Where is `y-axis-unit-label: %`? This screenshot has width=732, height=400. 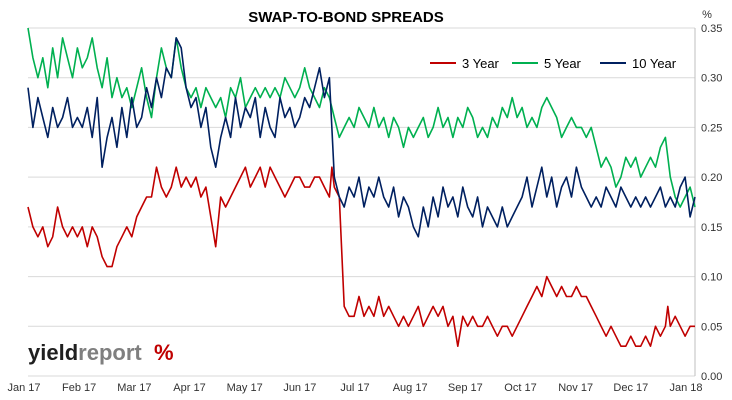 y-axis-unit-label: % is located at coordinates (707, 15).